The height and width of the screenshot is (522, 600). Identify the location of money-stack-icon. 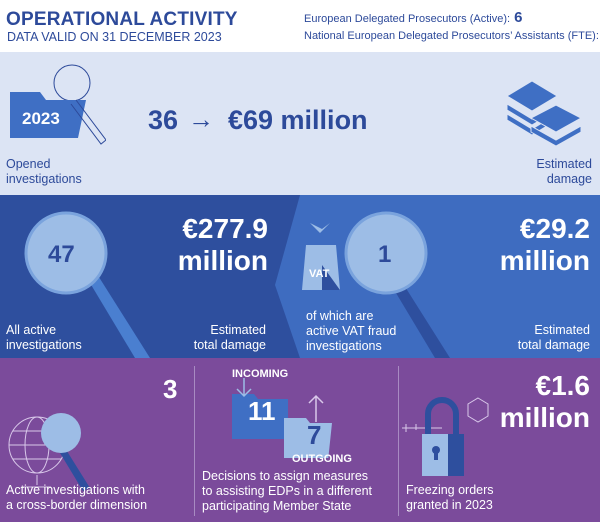
(544, 113).